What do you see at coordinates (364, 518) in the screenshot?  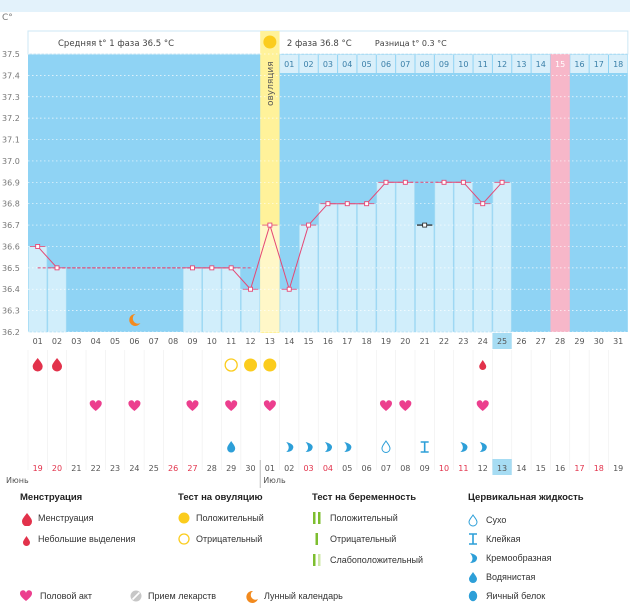 I see `legend-pregnancy-positive-label: Положительный` at bounding box center [364, 518].